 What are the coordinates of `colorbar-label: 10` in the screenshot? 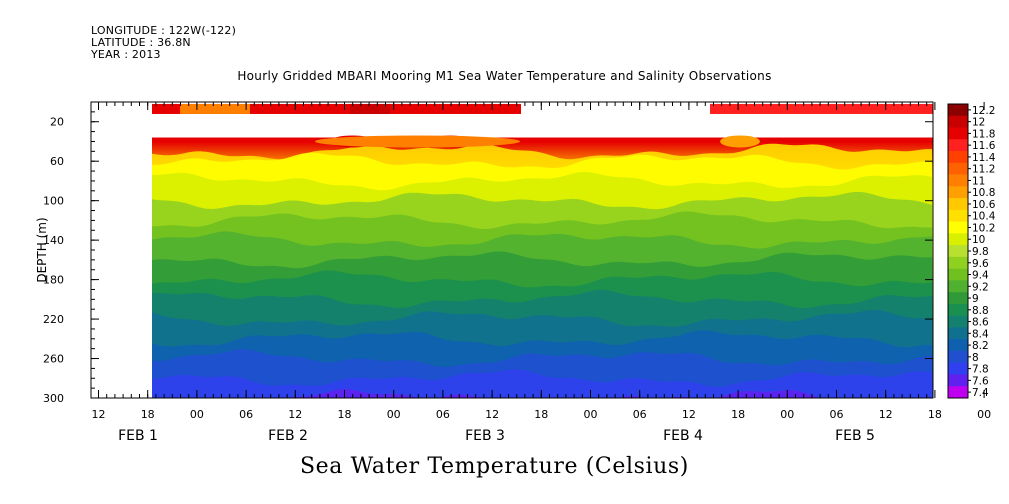 It's located at (978, 240).